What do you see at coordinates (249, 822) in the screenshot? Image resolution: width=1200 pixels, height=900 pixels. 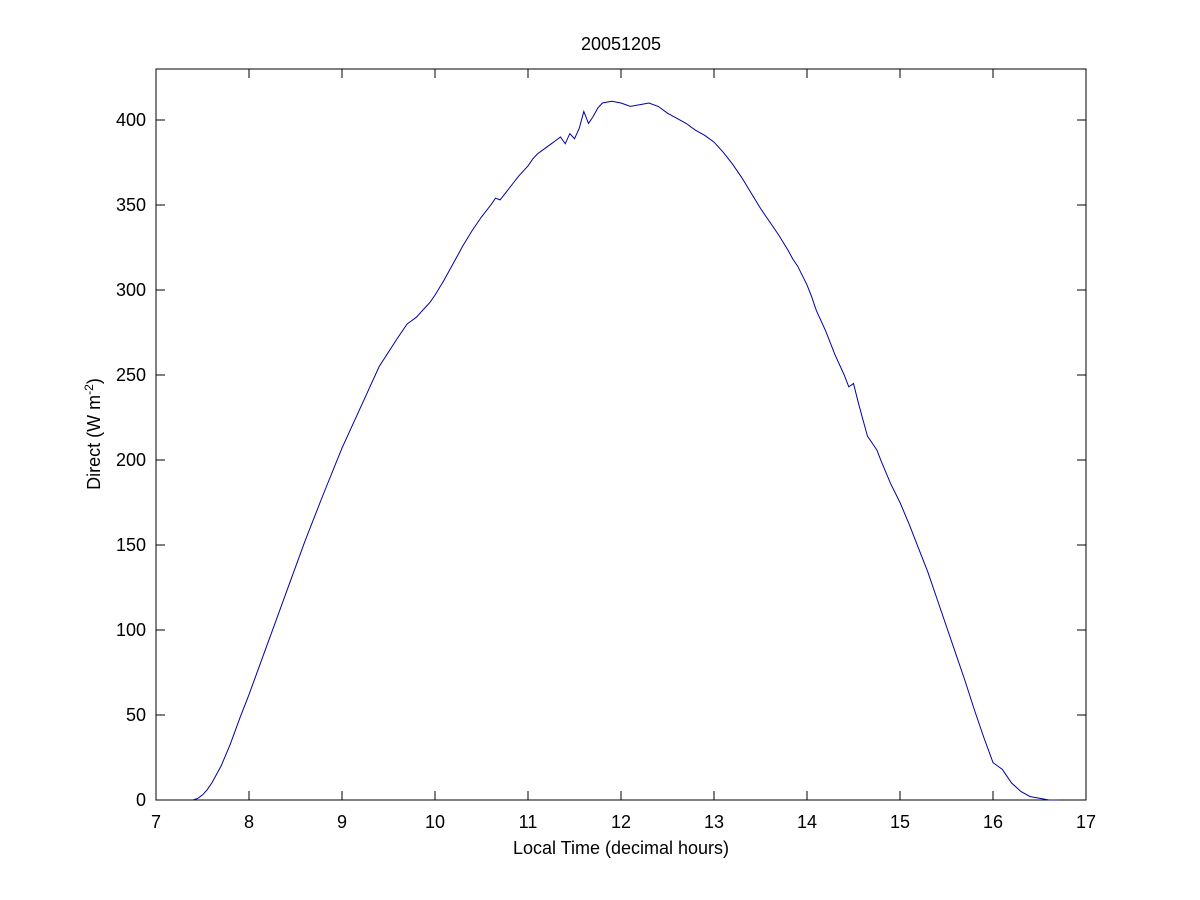 I see `x-tick-label-1: 8` at bounding box center [249, 822].